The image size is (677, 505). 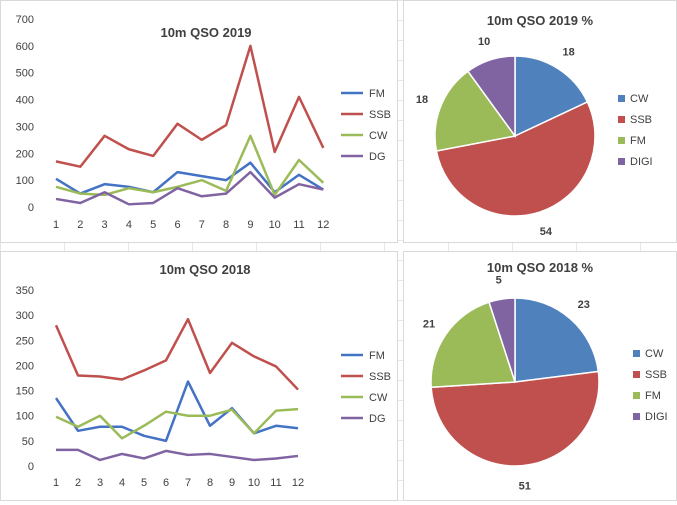 I want to click on y-tick-label: 700, so click(x=25, y=20).